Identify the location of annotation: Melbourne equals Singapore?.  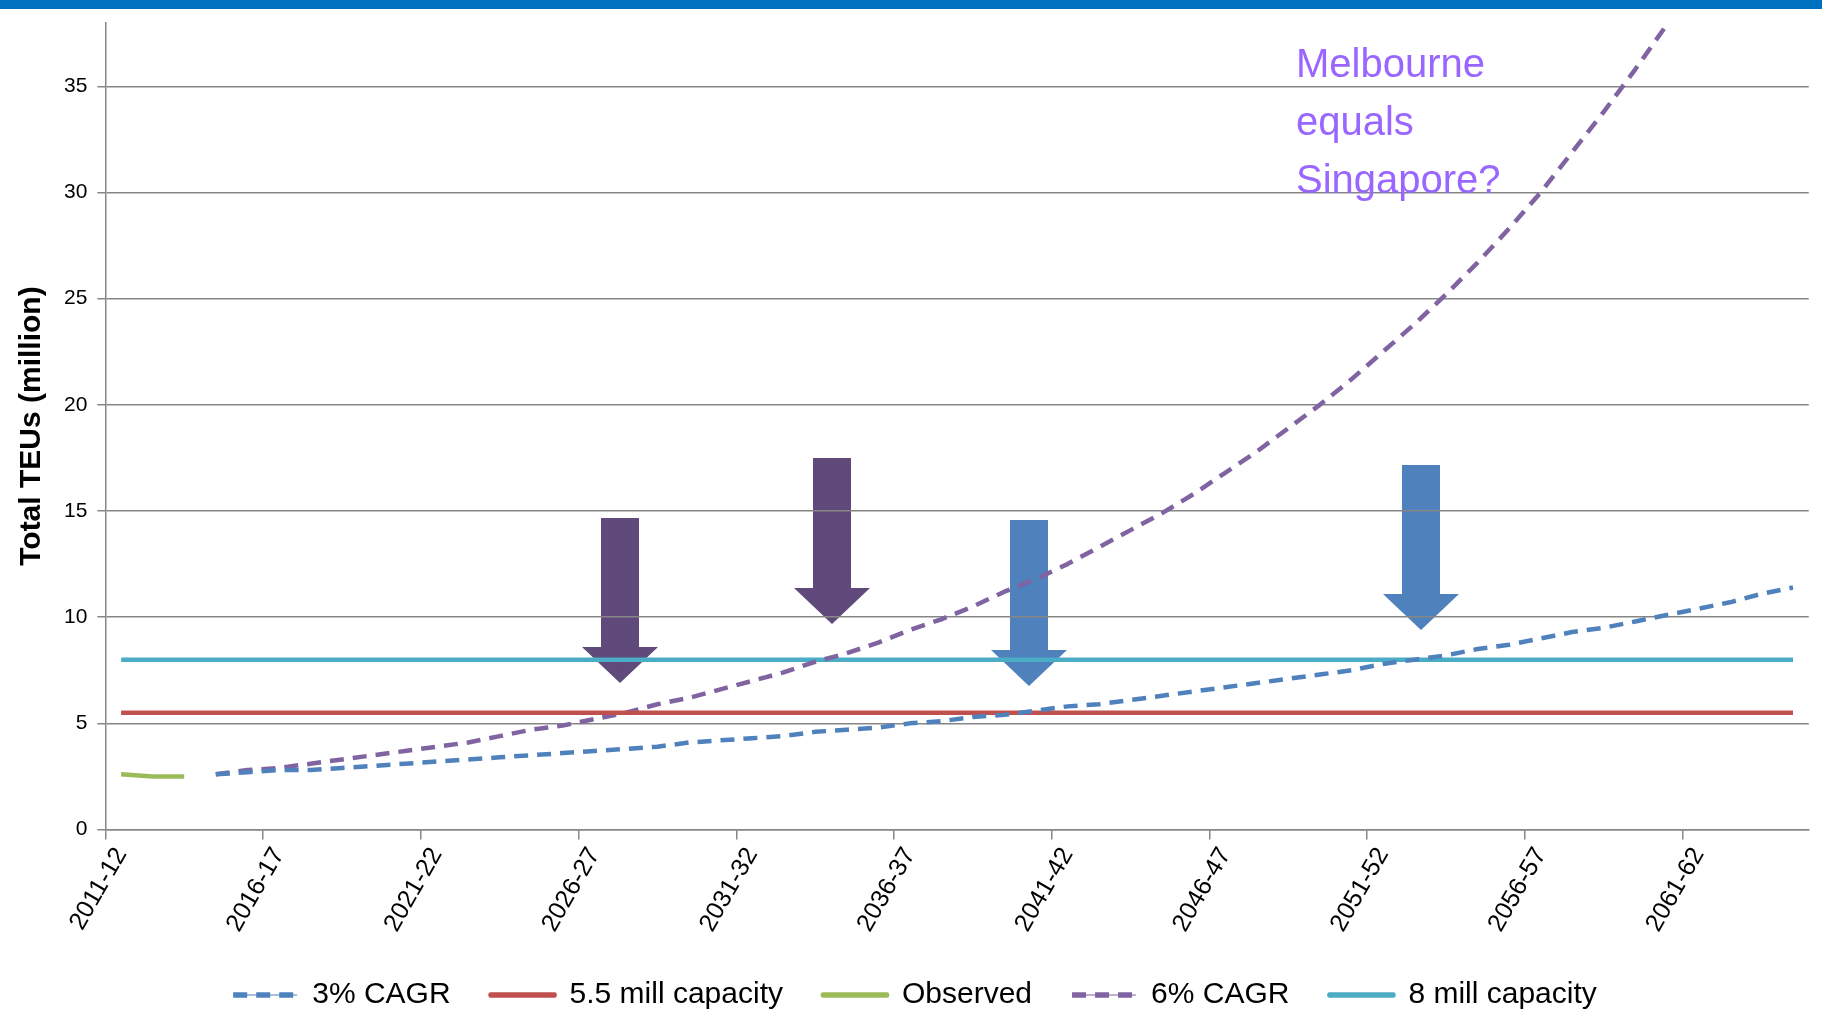
(1399, 121).